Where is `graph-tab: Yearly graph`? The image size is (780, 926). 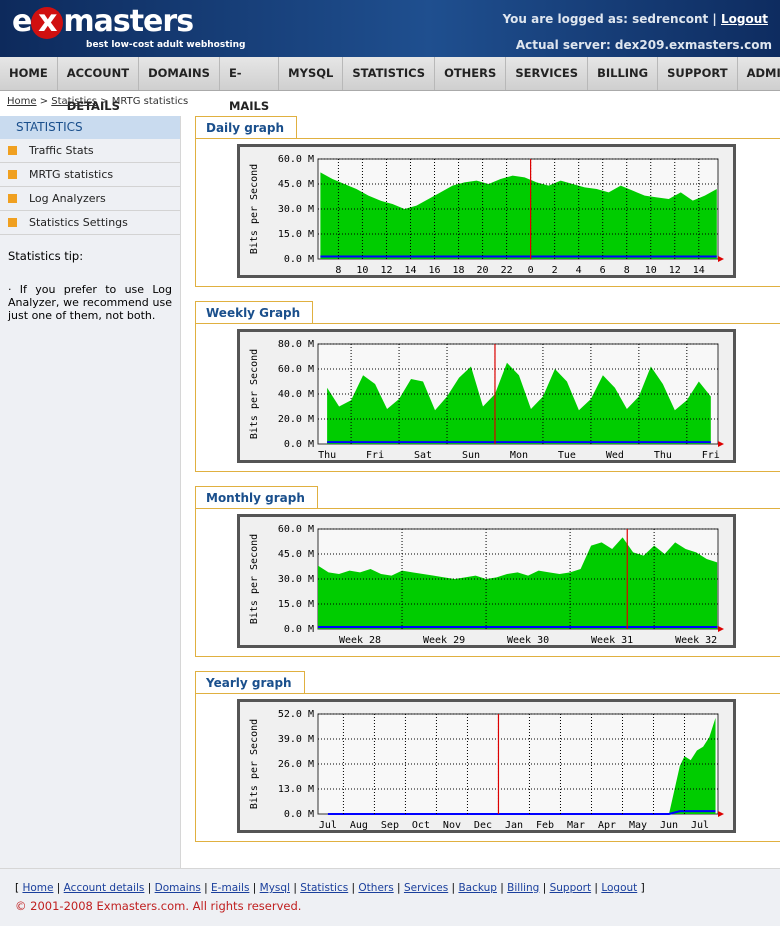 graph-tab: Yearly graph is located at coordinates (250, 682).